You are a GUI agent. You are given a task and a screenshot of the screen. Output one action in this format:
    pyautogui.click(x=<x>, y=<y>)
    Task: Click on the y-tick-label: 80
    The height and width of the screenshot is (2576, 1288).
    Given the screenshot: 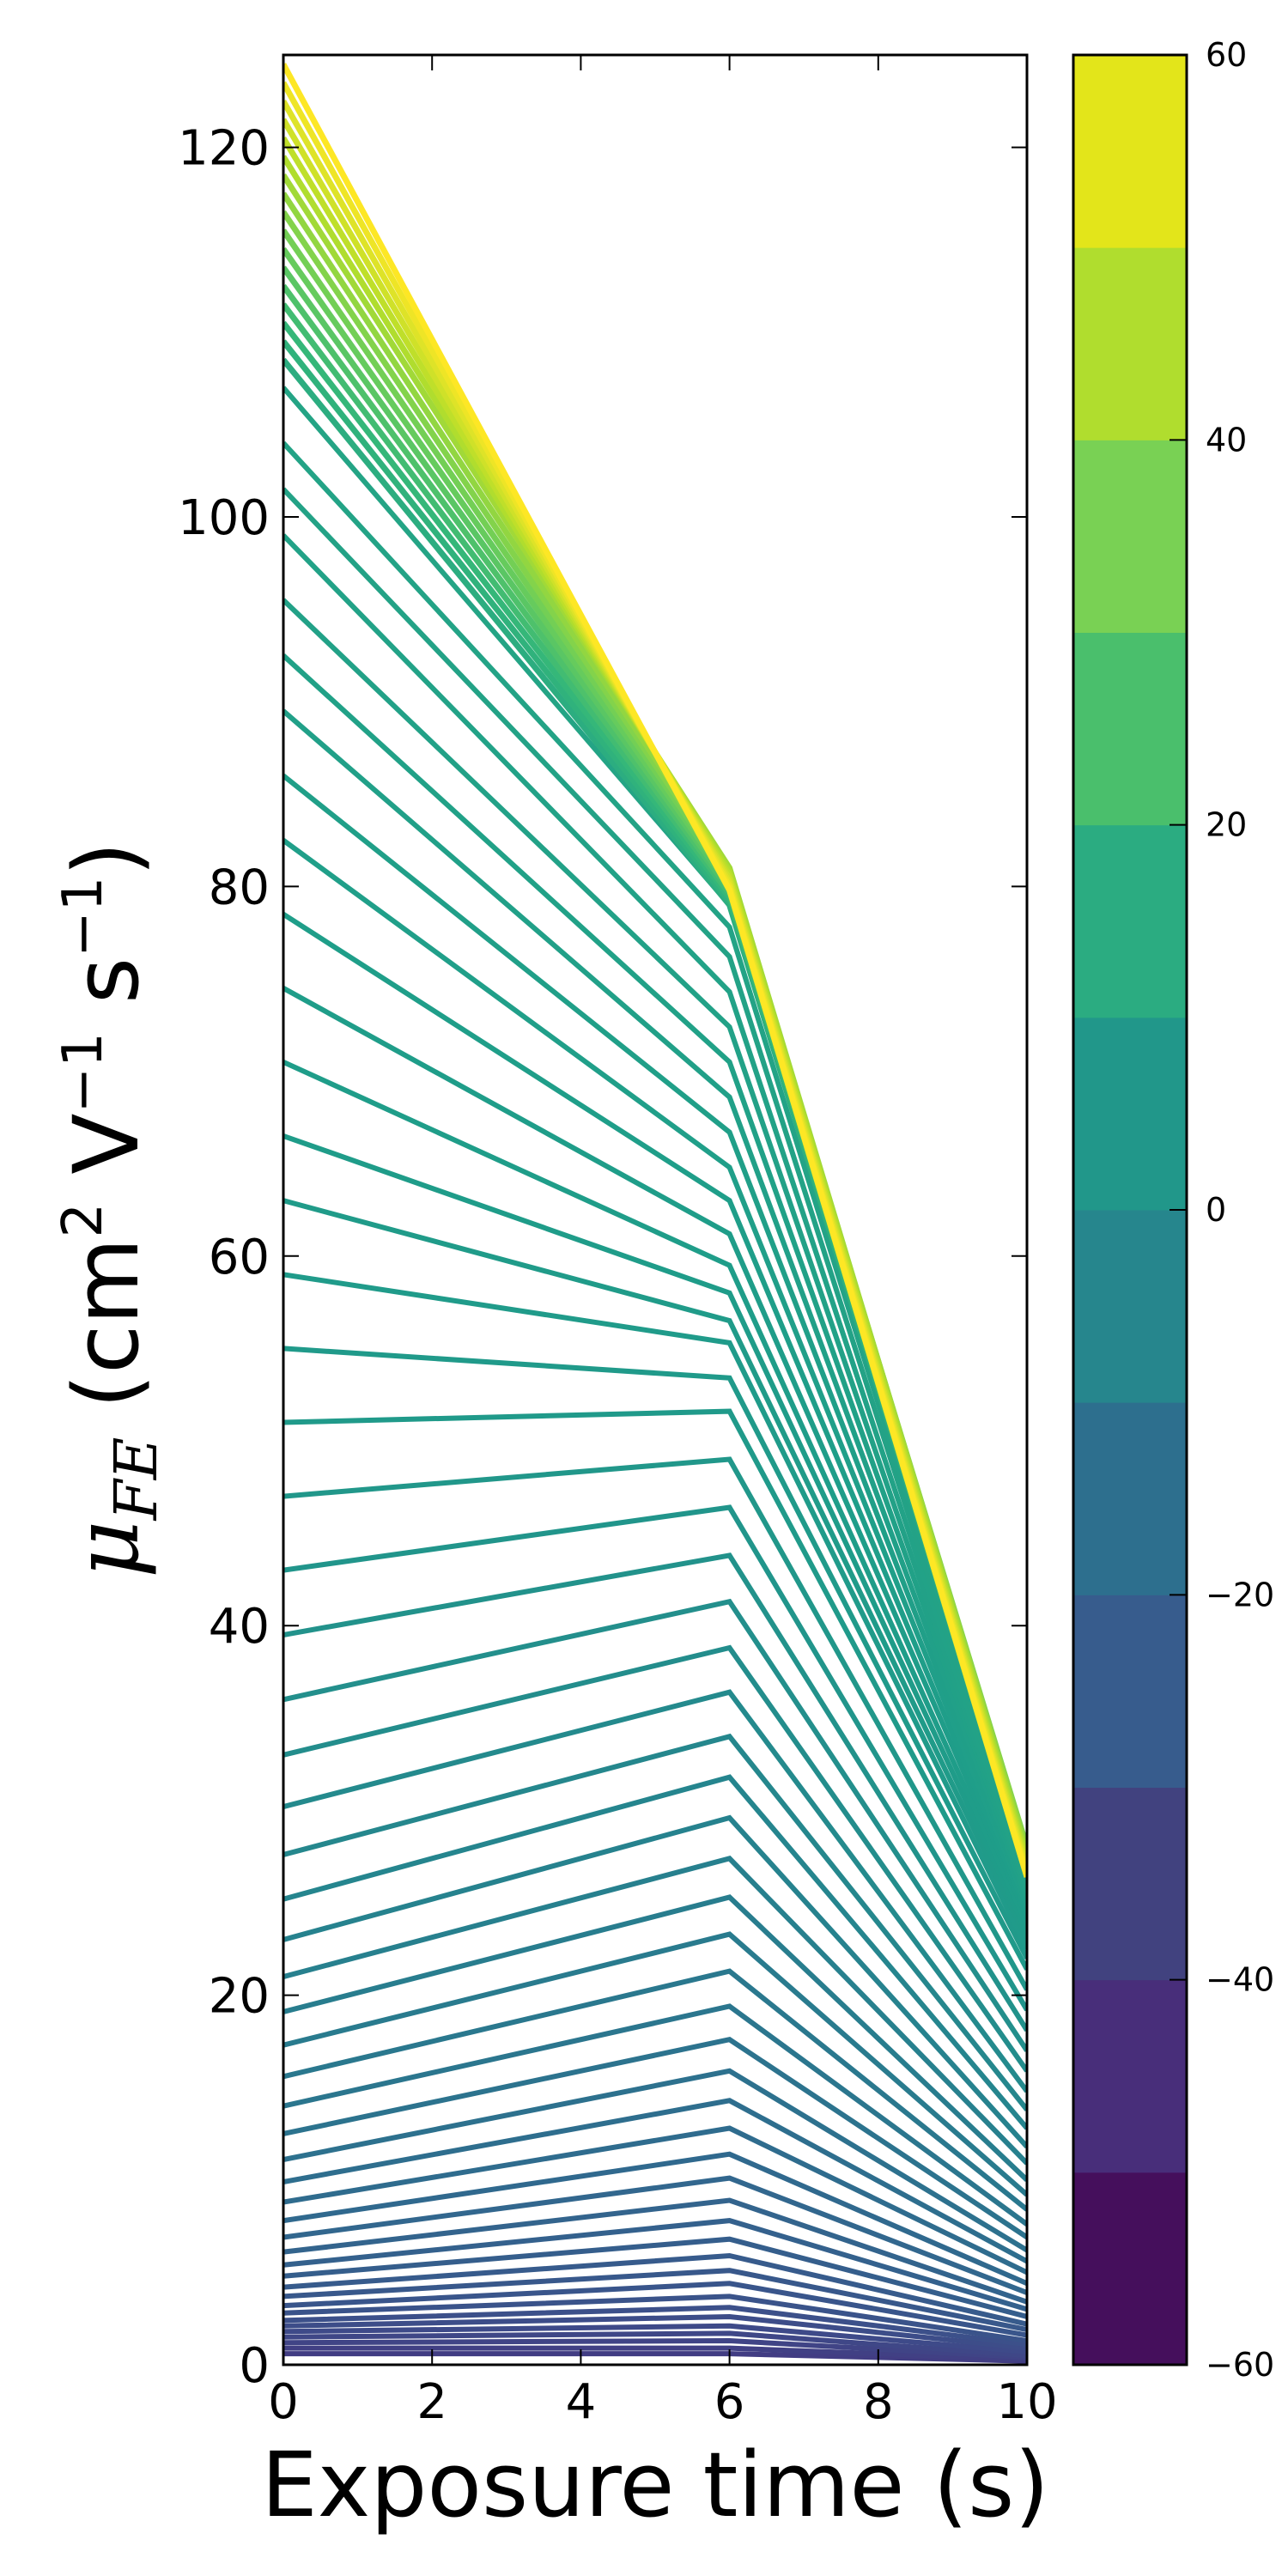 What is the action you would take?
    pyautogui.click(x=240, y=888)
    